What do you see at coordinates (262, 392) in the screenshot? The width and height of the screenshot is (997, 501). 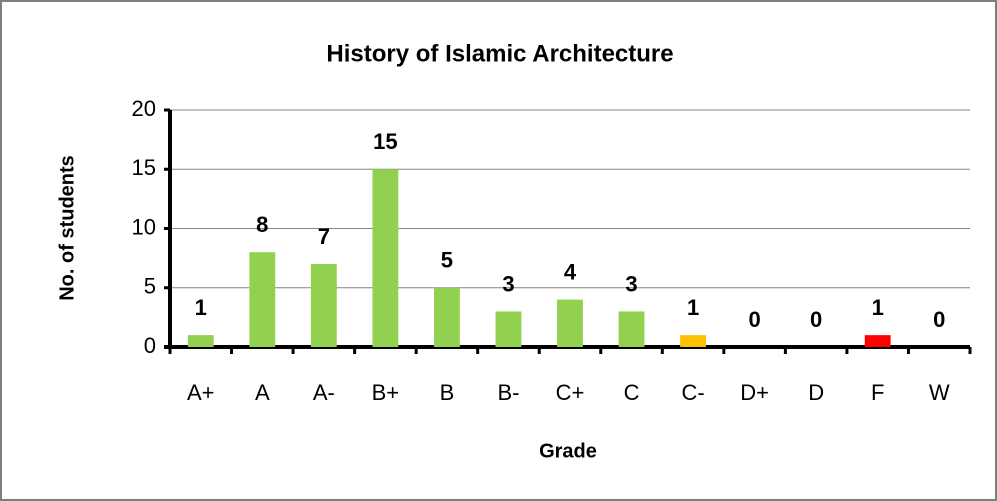 I see `x-tick-label: A` at bounding box center [262, 392].